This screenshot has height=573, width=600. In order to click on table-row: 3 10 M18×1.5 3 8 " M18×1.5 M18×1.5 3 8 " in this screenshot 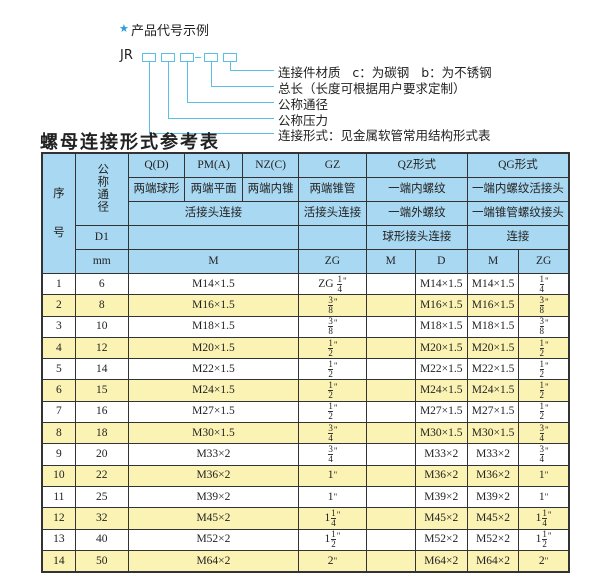, I will do `click(305, 326)`.